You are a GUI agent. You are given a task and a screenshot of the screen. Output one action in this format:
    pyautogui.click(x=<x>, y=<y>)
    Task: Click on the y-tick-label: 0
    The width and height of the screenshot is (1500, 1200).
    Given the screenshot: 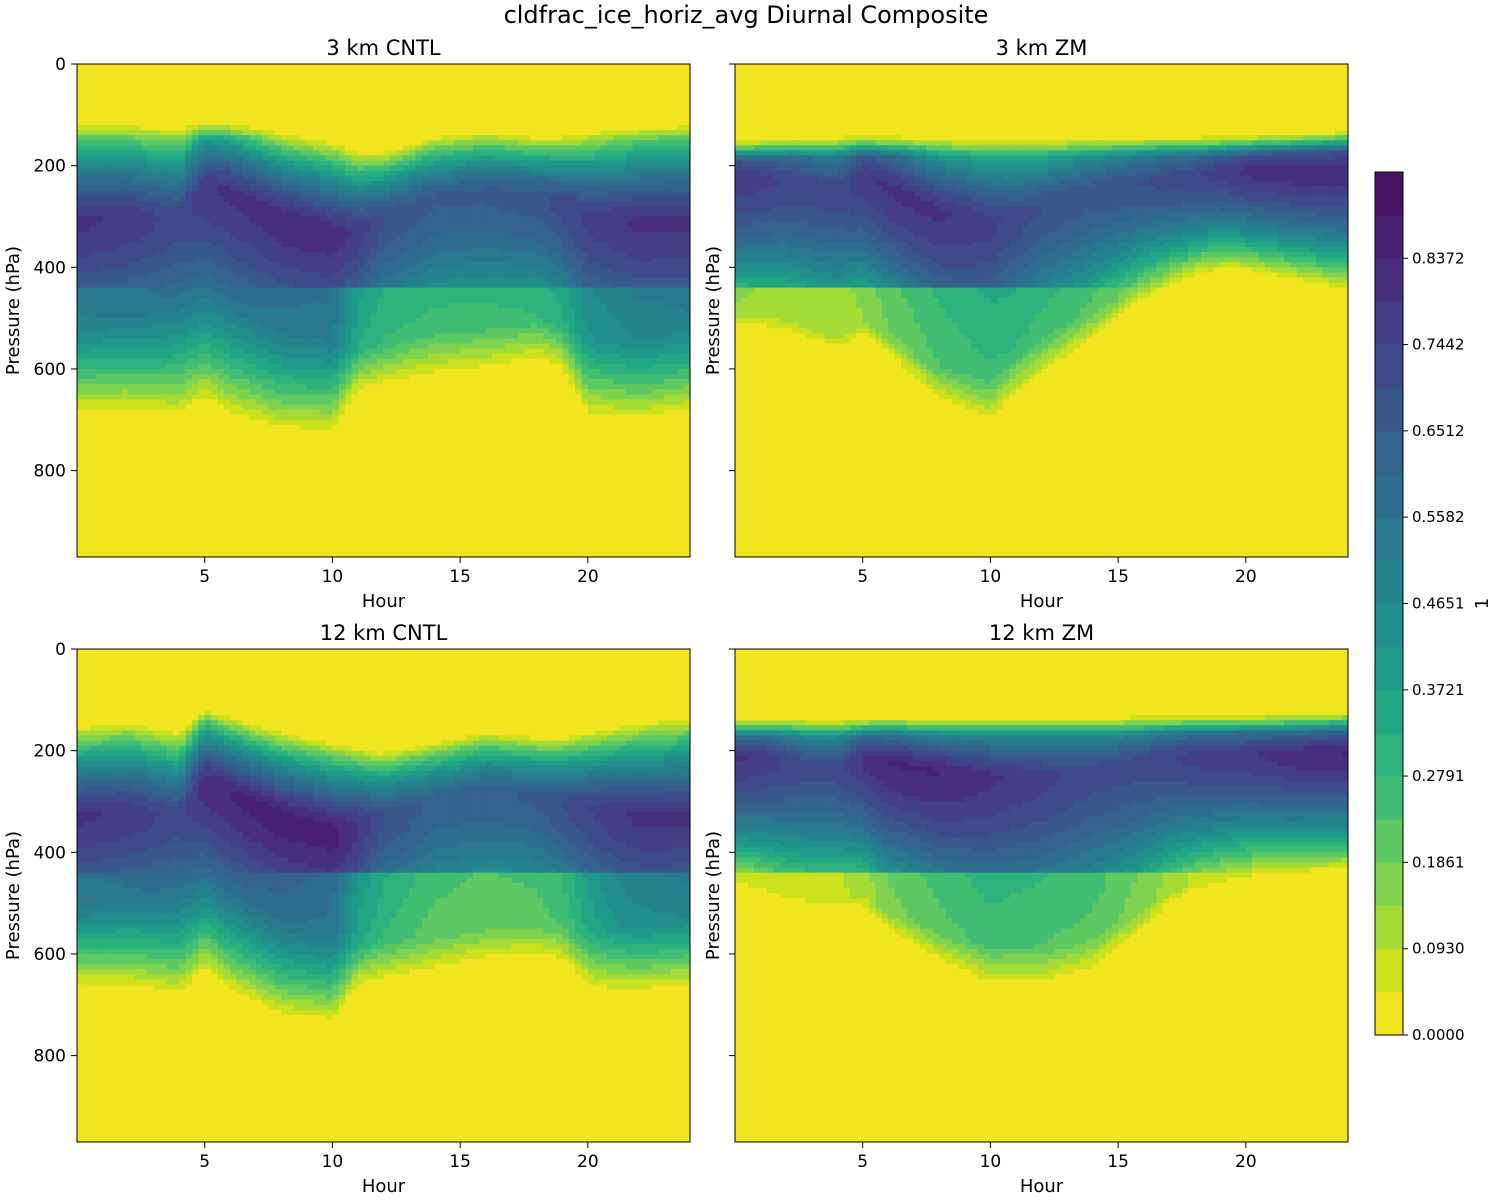 What is the action you would take?
    pyautogui.click(x=60, y=65)
    